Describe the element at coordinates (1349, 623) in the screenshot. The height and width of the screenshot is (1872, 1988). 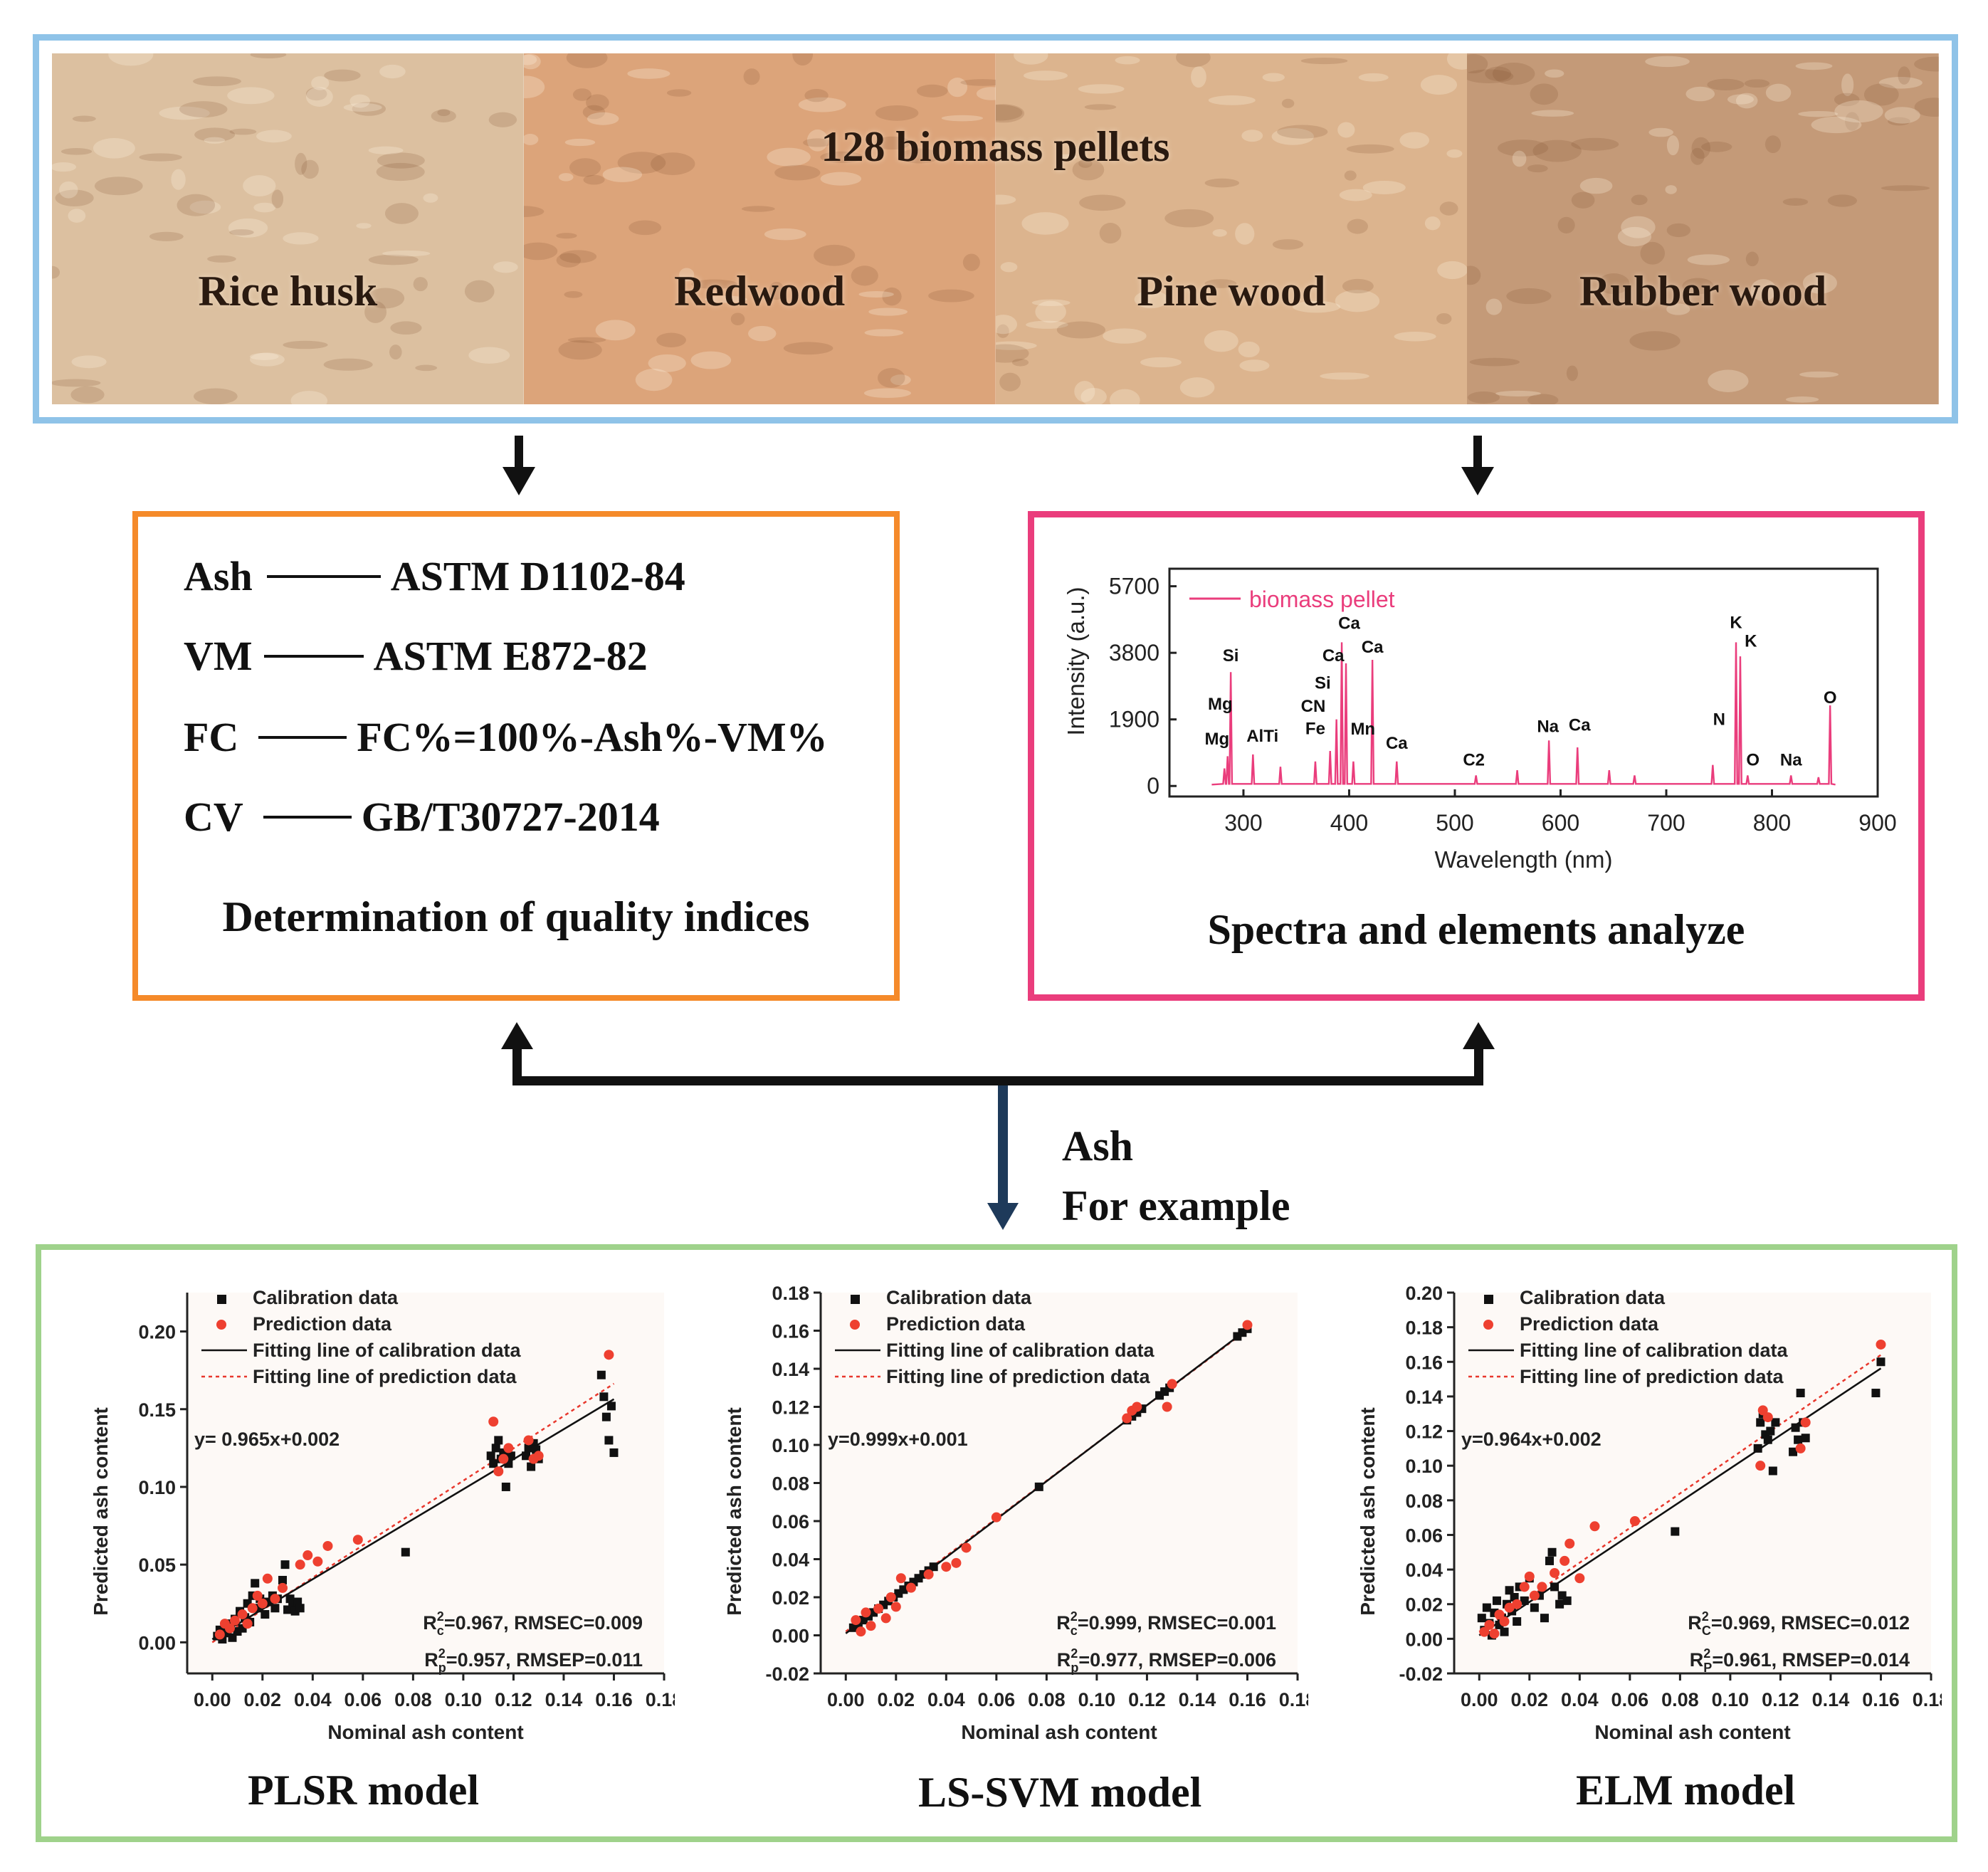
I see `spectrum-element-label: Ca` at that location.